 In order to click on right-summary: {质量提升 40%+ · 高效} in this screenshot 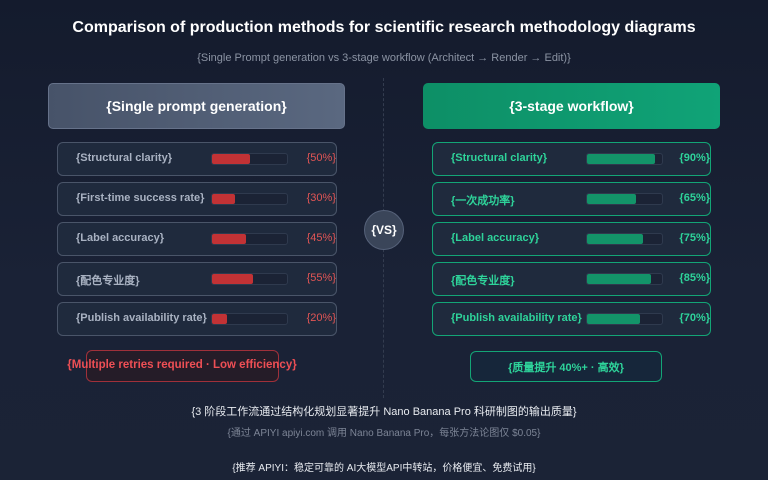, I will do `click(566, 366)`.